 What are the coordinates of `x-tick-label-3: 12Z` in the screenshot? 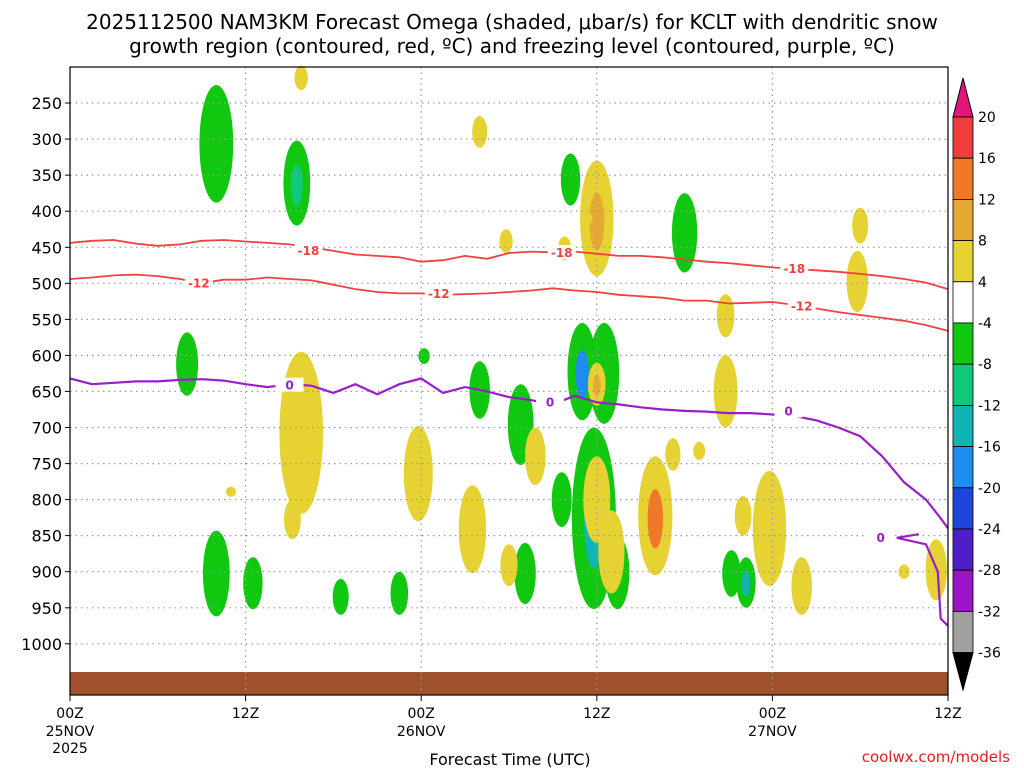 It's located at (596, 714).